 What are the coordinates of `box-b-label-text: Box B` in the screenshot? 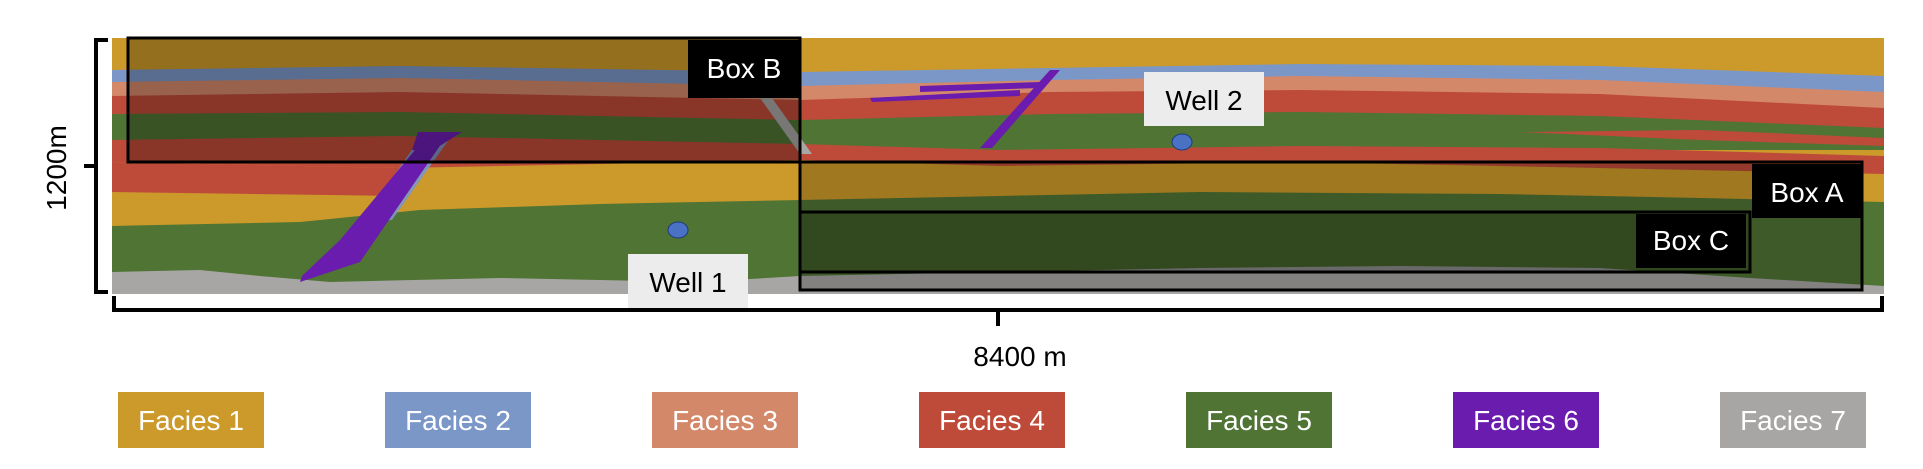 It's located at (744, 68).